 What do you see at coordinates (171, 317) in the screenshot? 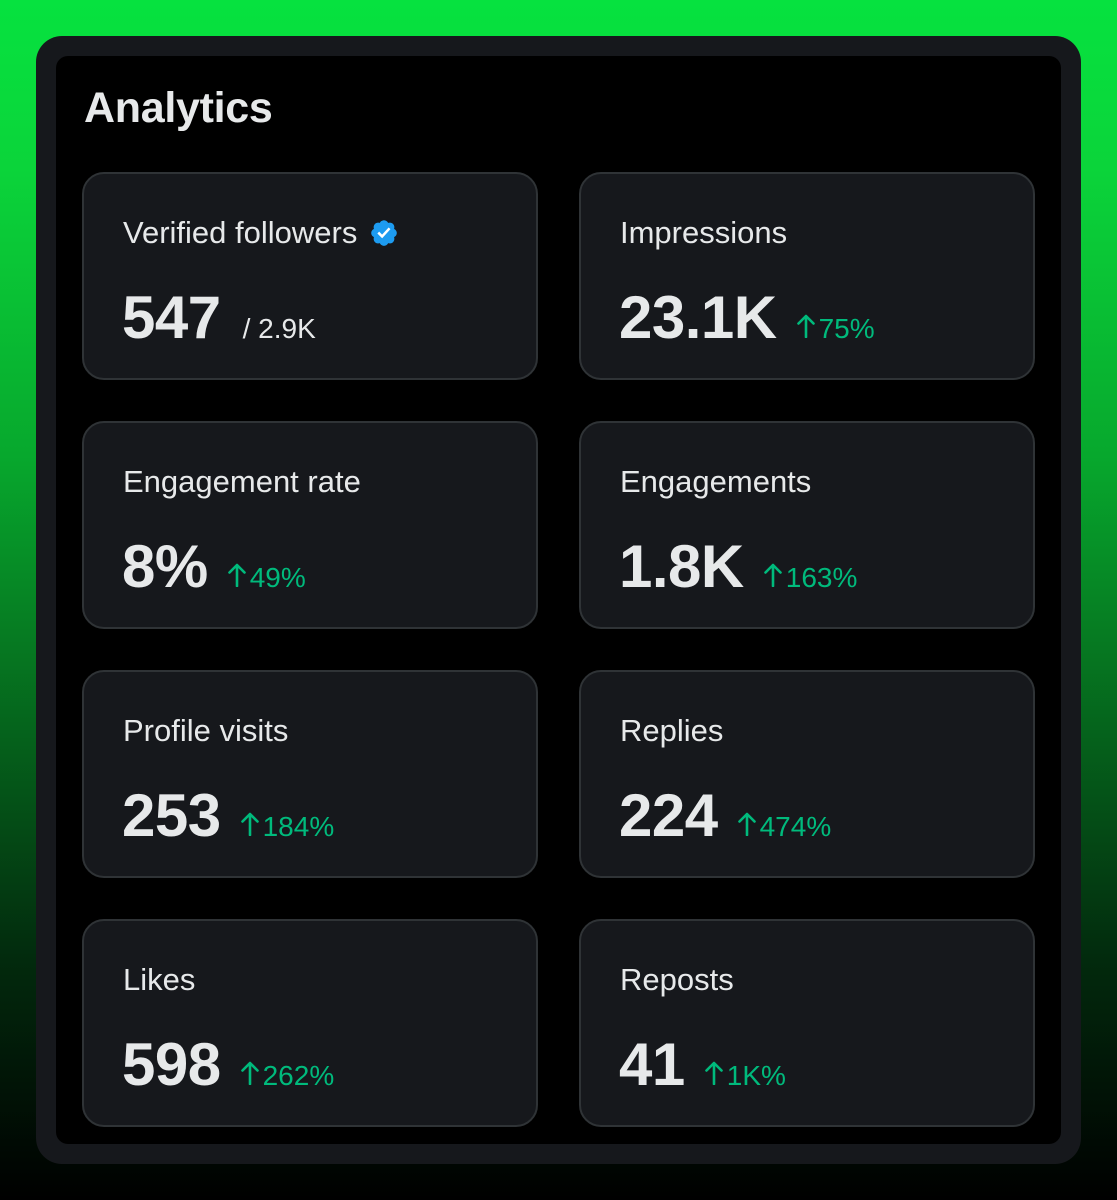
I see `metric-value: 547` at bounding box center [171, 317].